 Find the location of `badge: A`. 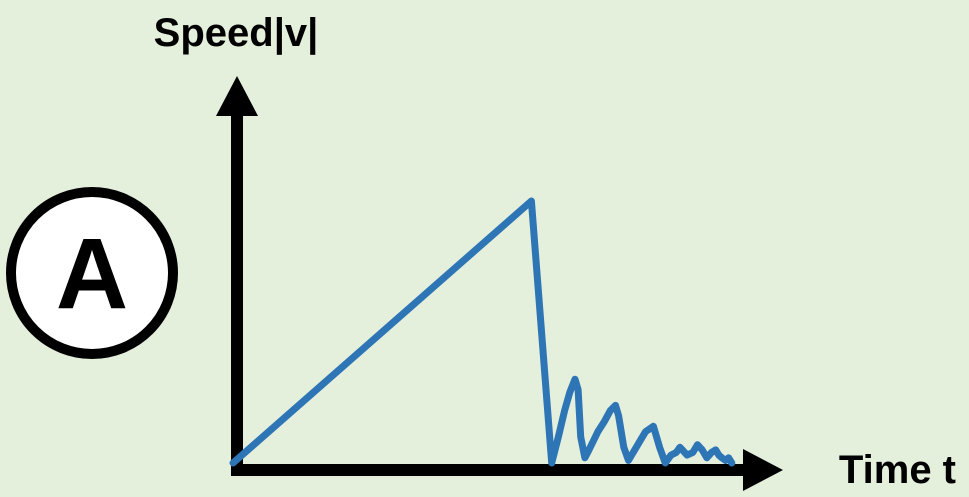

badge: A is located at coordinates (92, 273).